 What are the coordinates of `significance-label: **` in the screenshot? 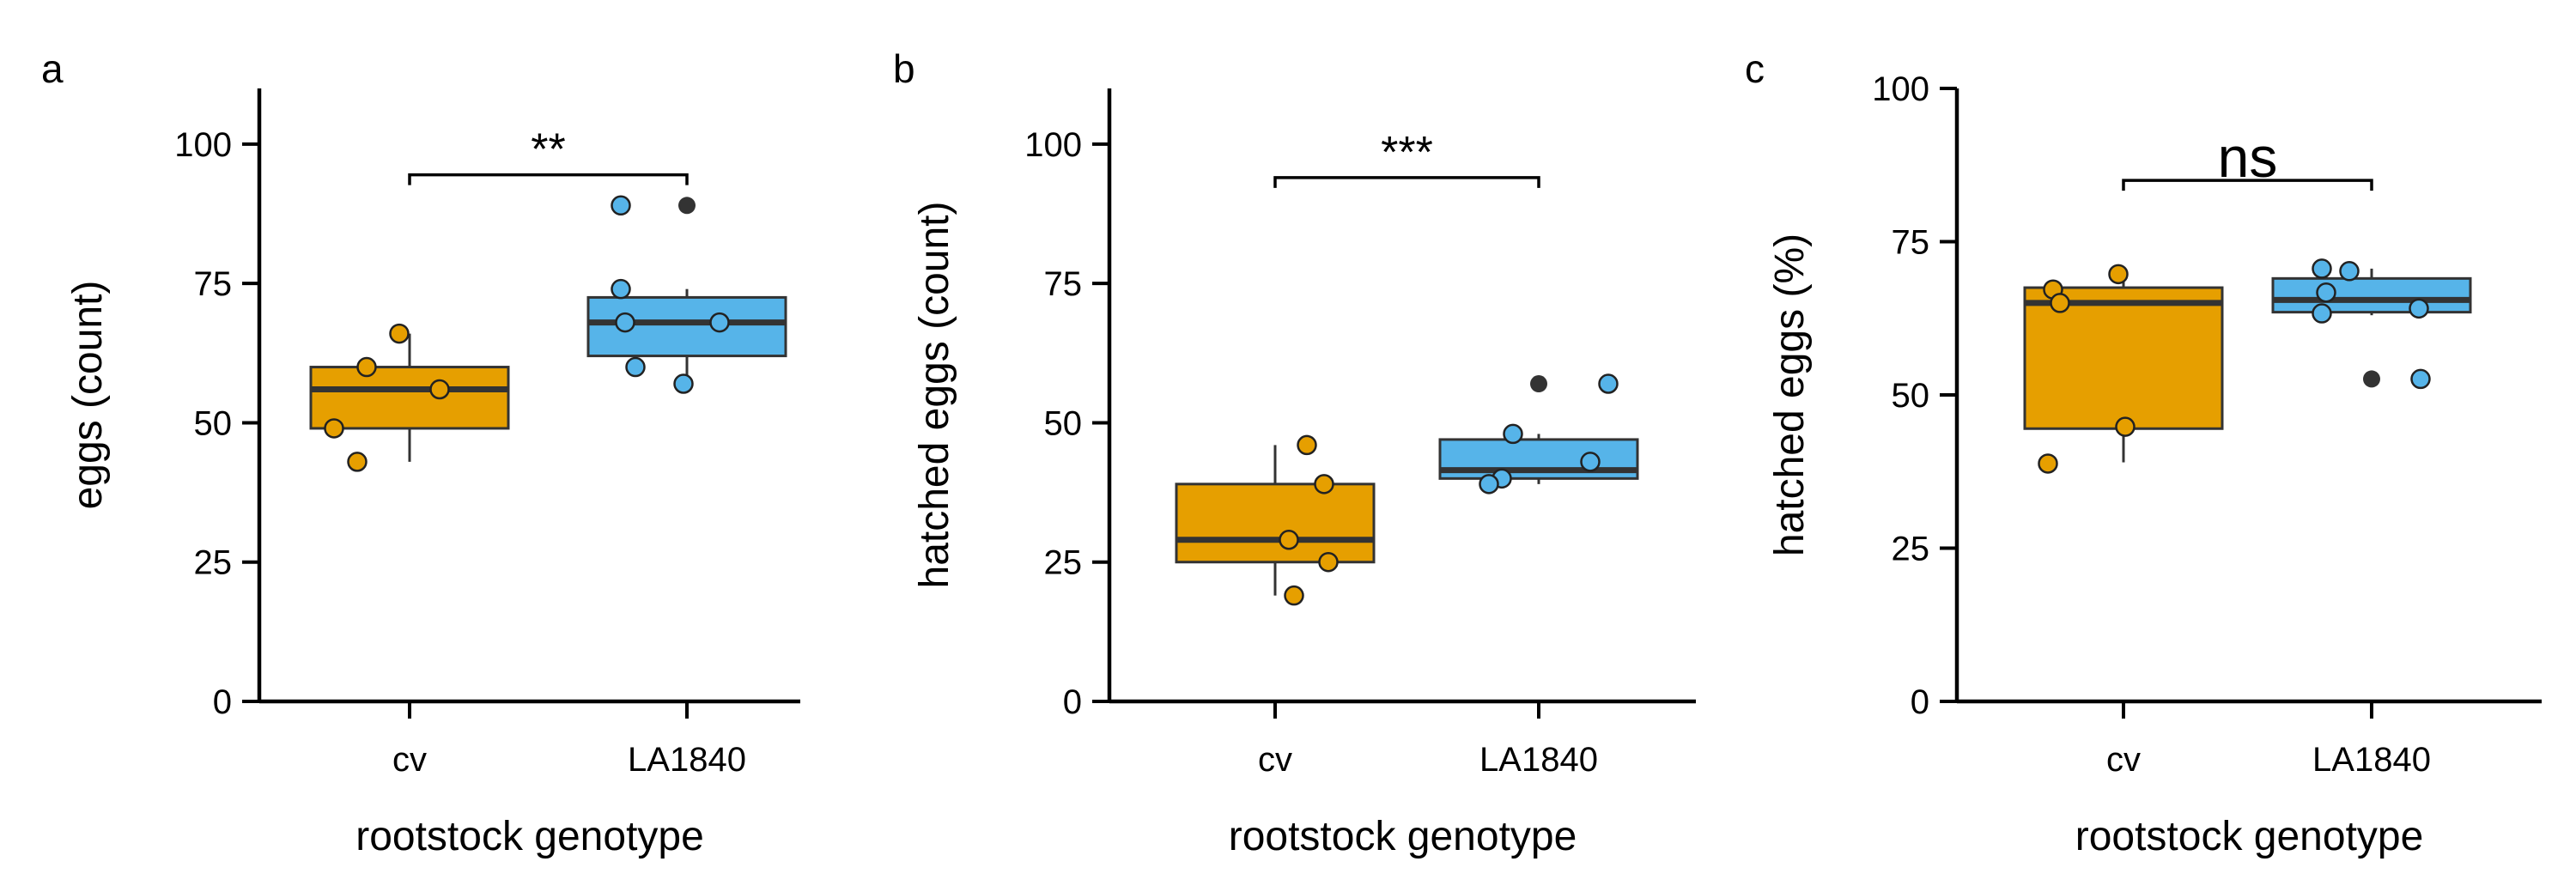 It's located at (548, 150).